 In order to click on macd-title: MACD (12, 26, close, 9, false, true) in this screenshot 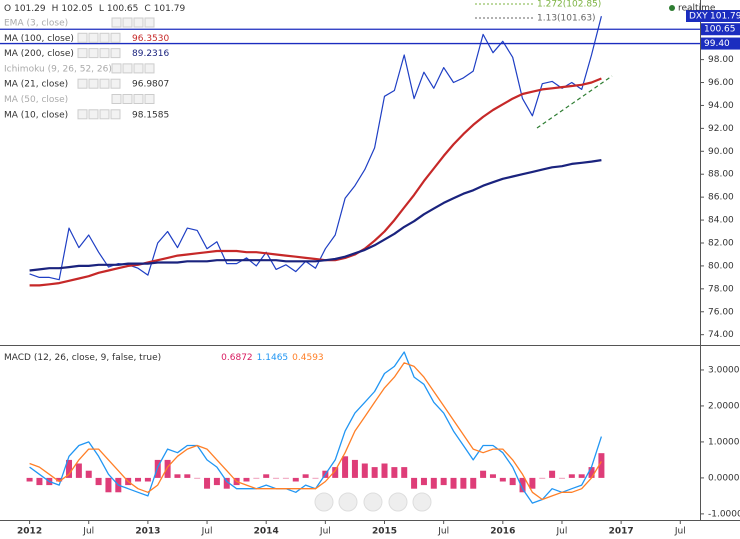, I will do `click(82, 358)`.